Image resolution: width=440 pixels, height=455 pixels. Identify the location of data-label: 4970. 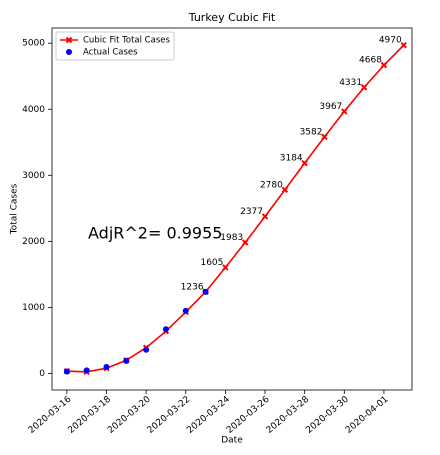
(390, 41).